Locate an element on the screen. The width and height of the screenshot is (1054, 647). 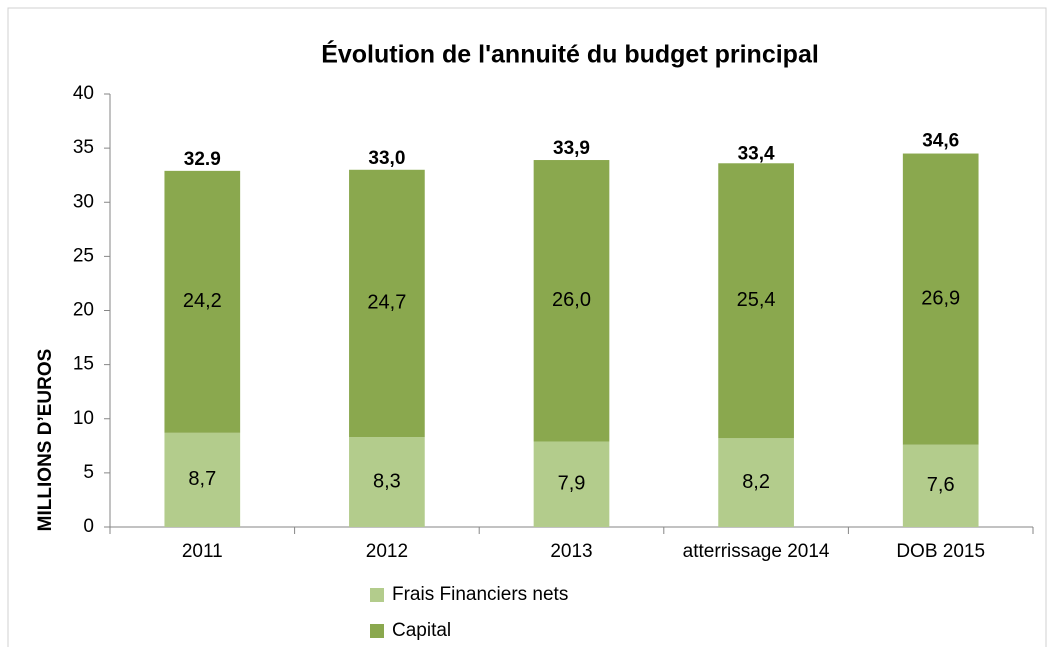
data-label: 7,9 is located at coordinates (572, 484).